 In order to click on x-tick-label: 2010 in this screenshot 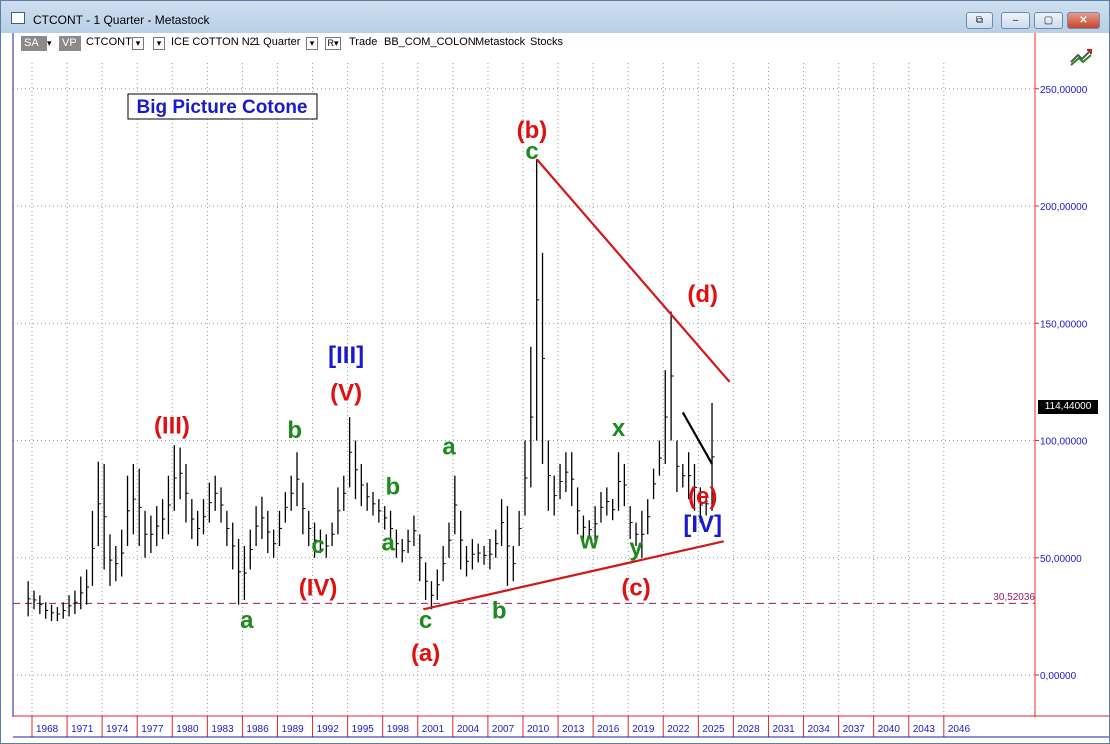, I will do `click(538, 729)`.